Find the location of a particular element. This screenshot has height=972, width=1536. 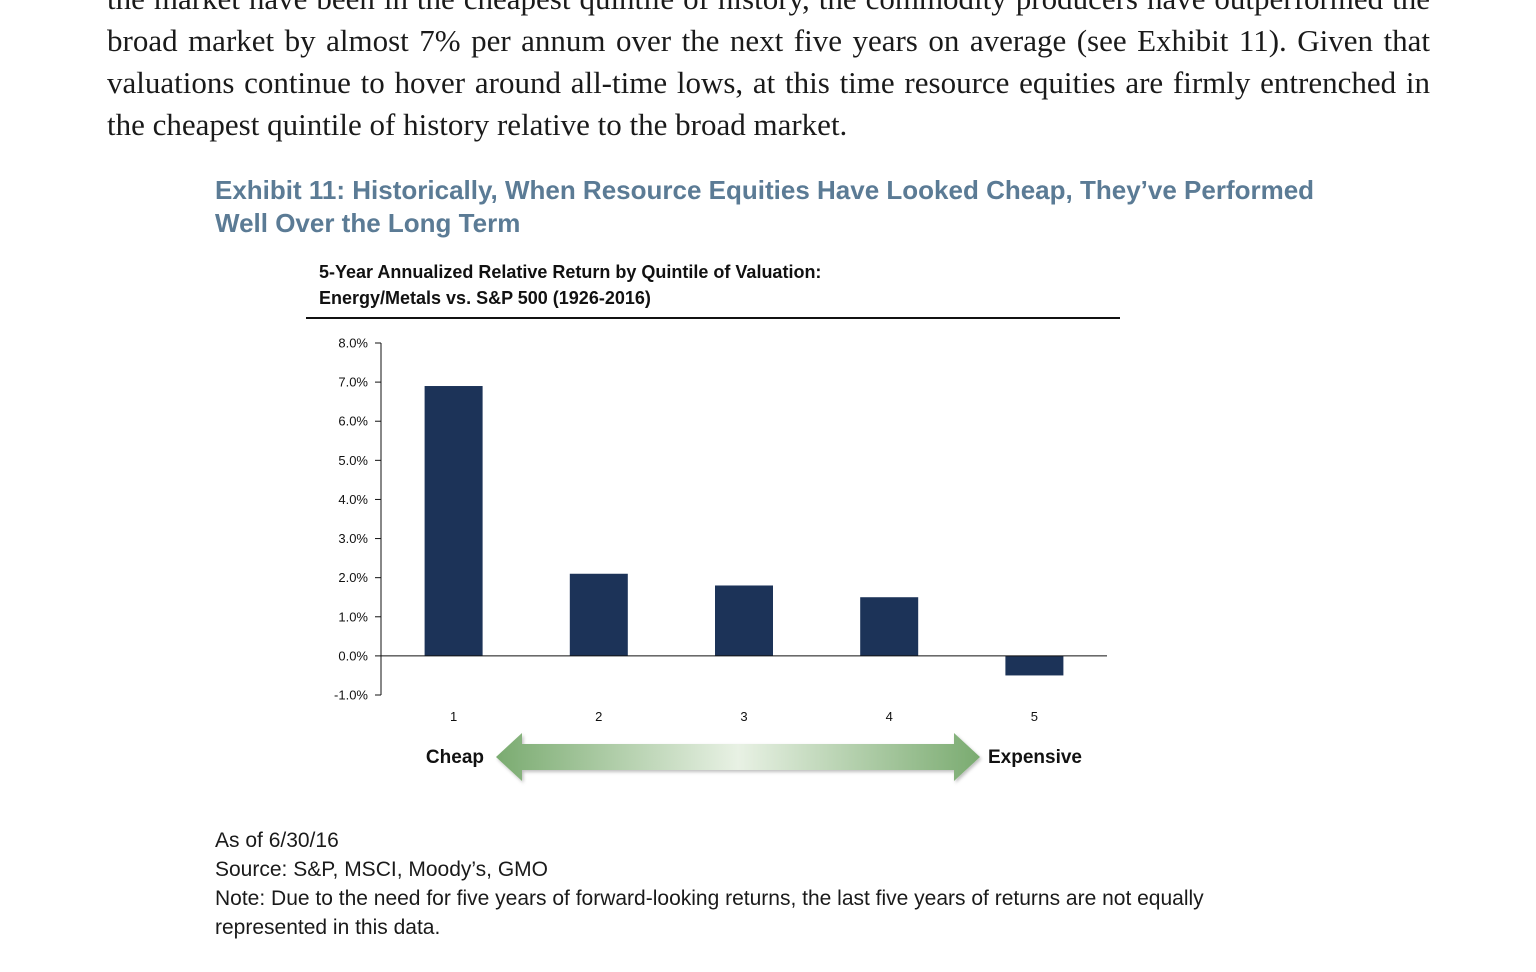

y-tick-label: 6.0% is located at coordinates (353, 421).